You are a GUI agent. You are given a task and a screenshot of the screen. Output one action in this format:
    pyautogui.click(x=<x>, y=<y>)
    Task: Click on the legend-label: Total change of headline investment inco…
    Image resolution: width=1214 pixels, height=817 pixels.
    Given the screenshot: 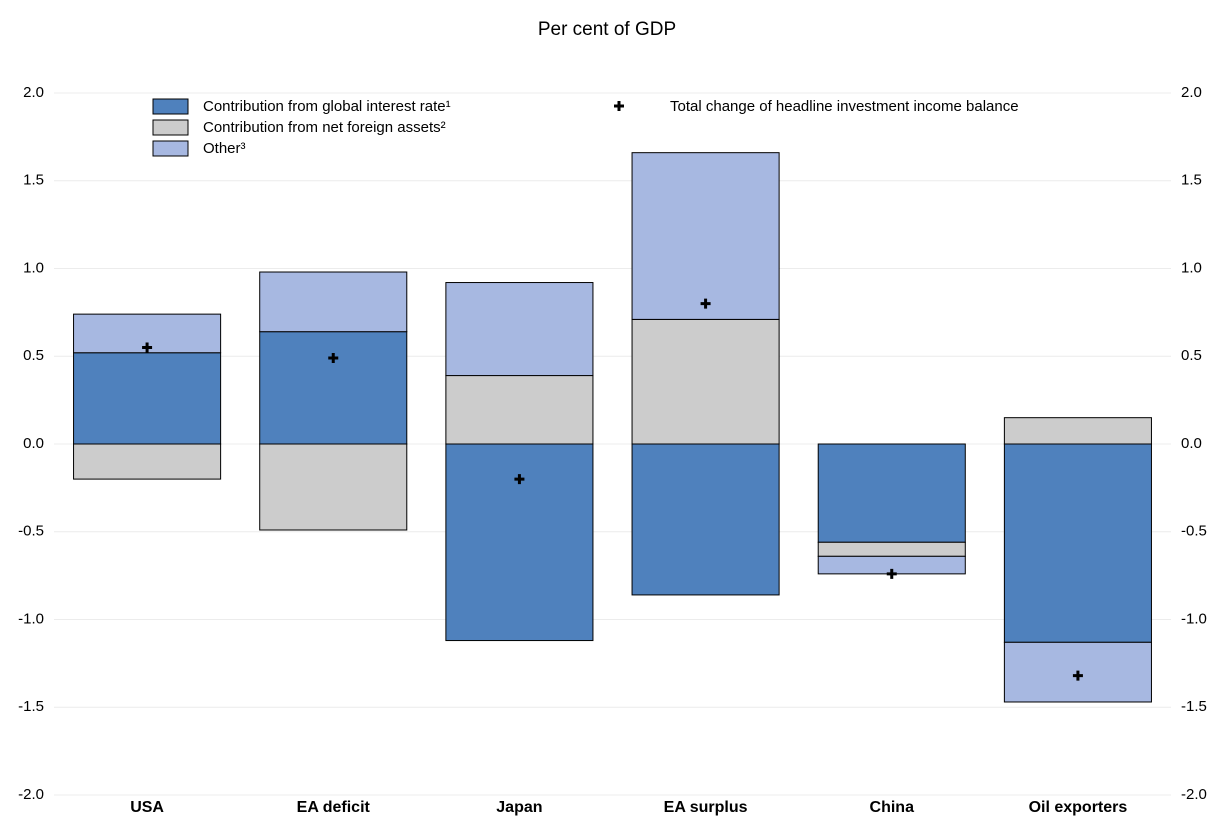 What is the action you would take?
    pyautogui.click(x=844, y=106)
    